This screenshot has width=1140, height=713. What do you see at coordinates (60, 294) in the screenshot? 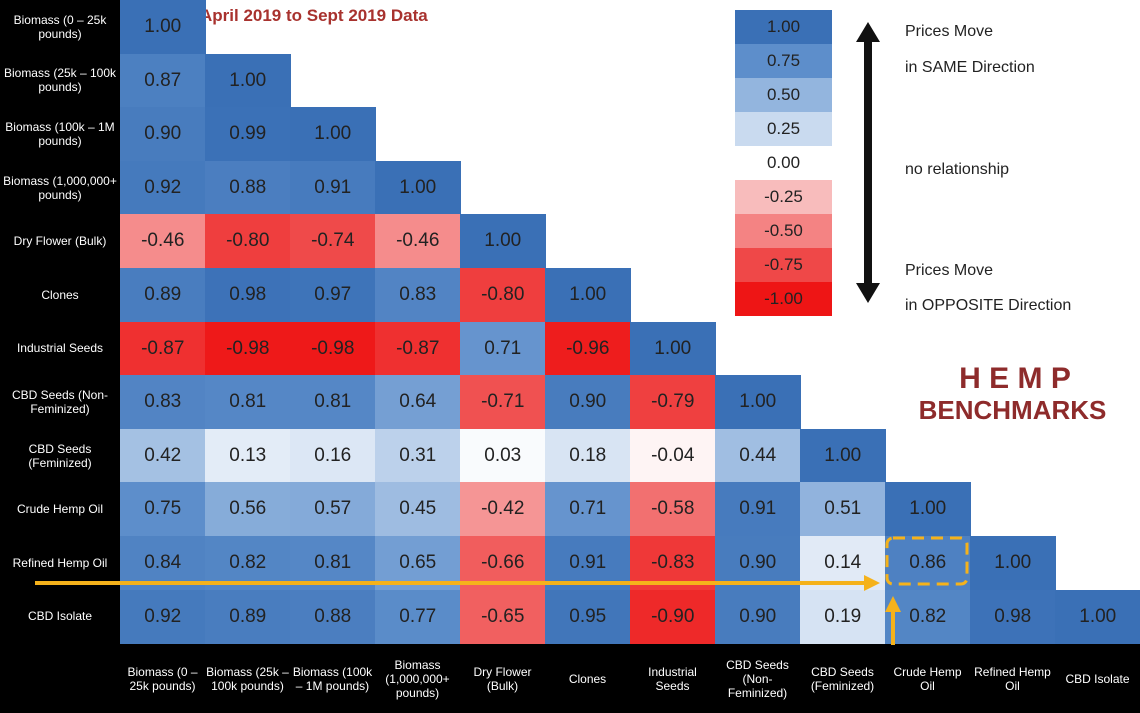
I see `row-label: Clones` at bounding box center [60, 294].